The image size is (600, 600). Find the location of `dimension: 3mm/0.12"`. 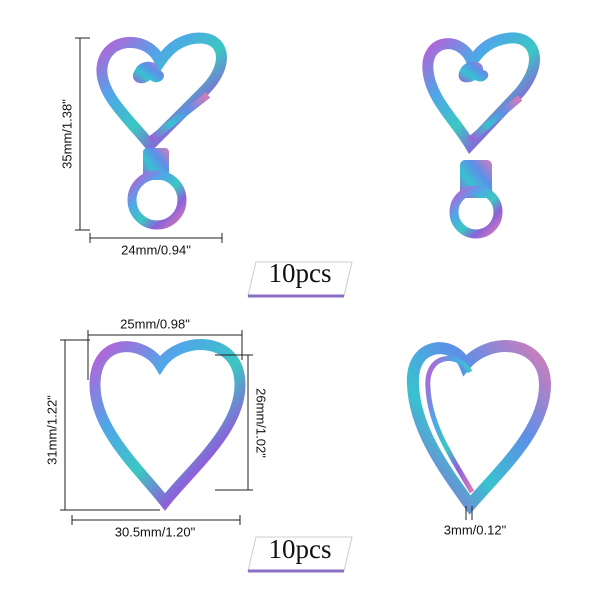

dimension: 3mm/0.12" is located at coordinates (475, 521).